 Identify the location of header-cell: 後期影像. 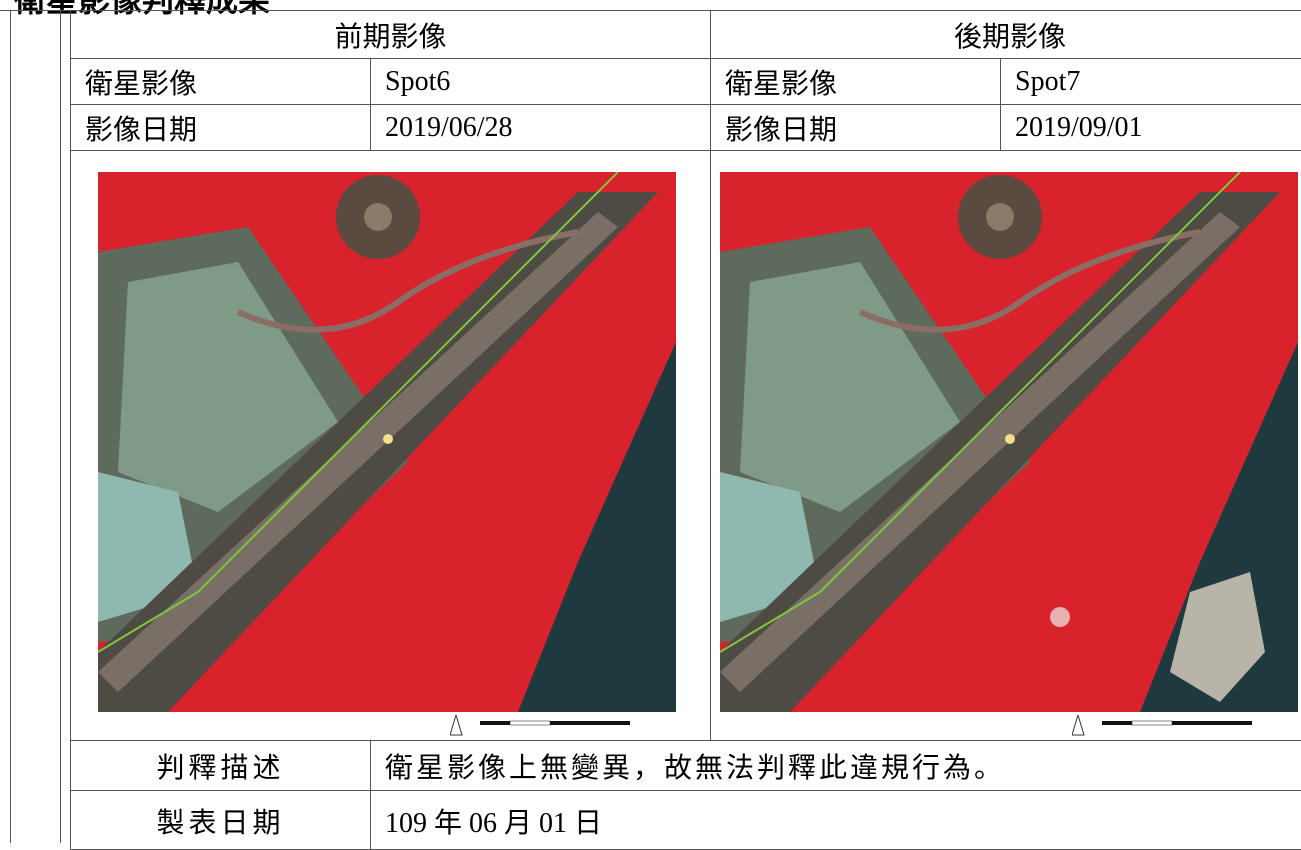
(1005, 34).